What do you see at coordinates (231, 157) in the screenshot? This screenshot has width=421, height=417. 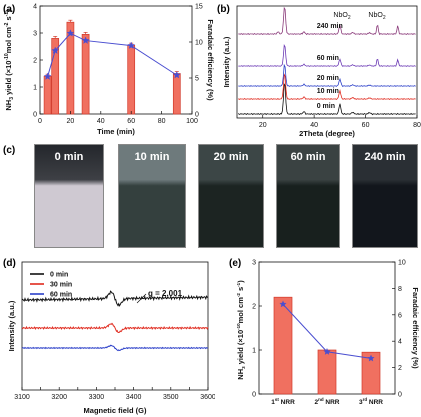 I see `photo-label: 20 min` at bounding box center [231, 157].